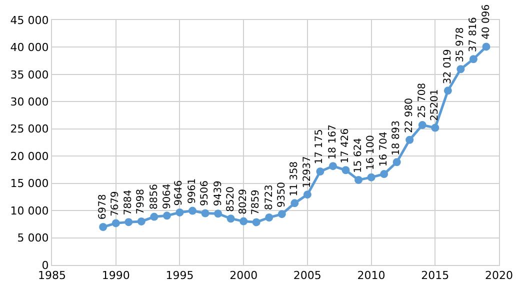 The width and height of the screenshot is (521, 293). I want to click on data-label: 37 816, so click(473, 34).